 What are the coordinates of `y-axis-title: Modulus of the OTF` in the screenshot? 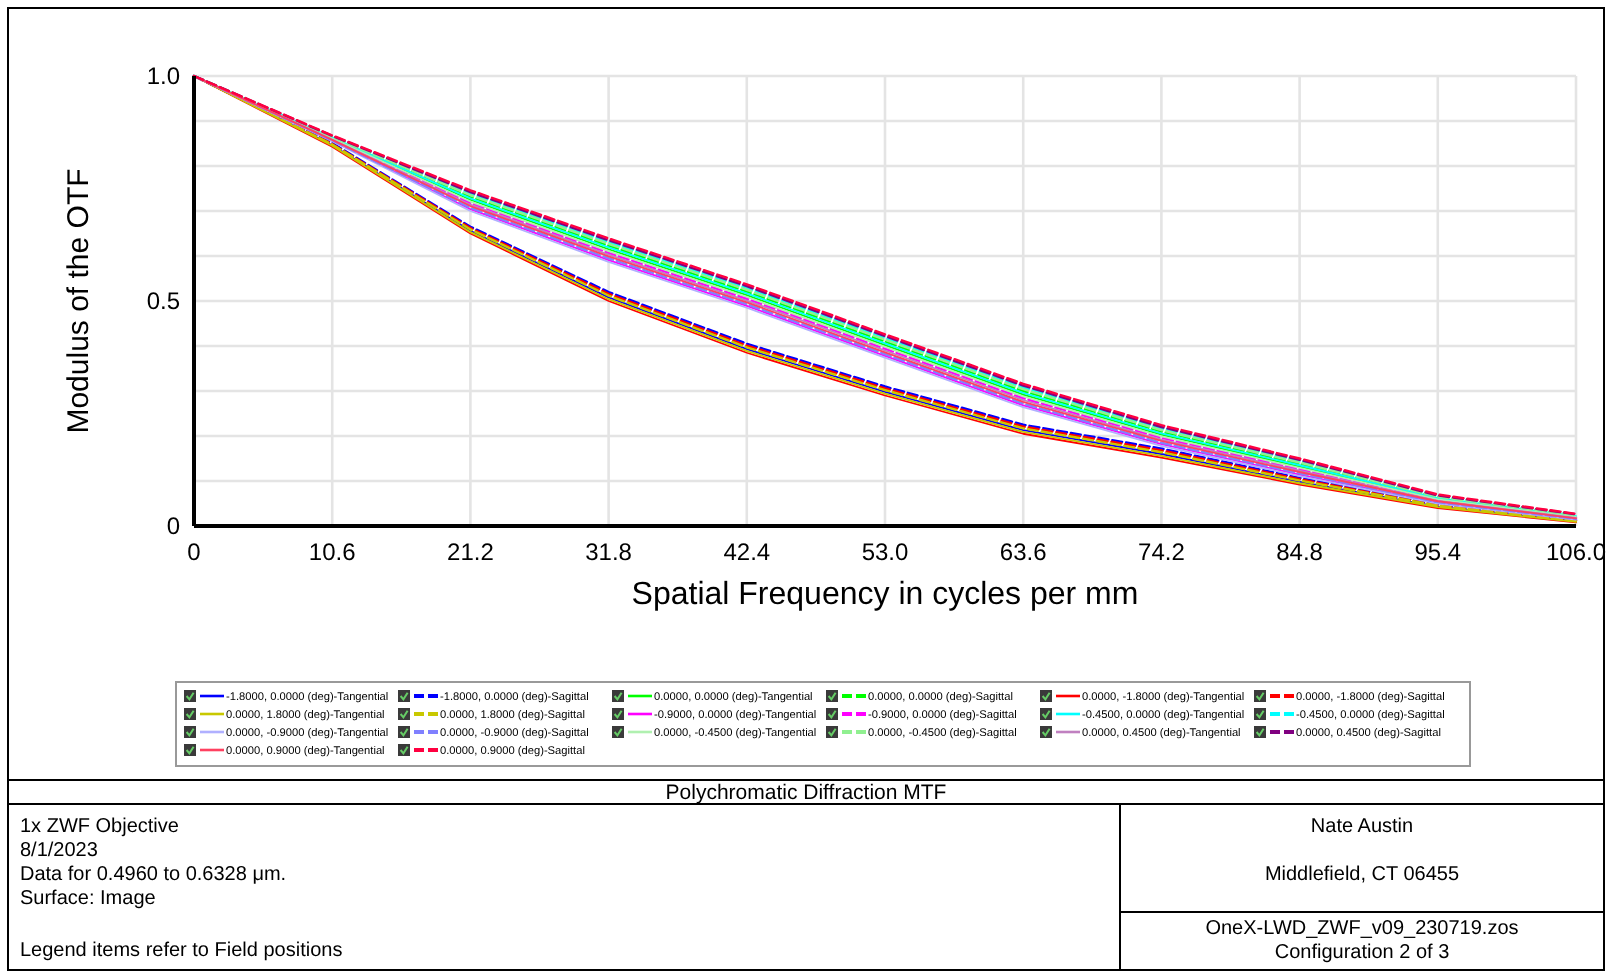 It's located at (79, 301).